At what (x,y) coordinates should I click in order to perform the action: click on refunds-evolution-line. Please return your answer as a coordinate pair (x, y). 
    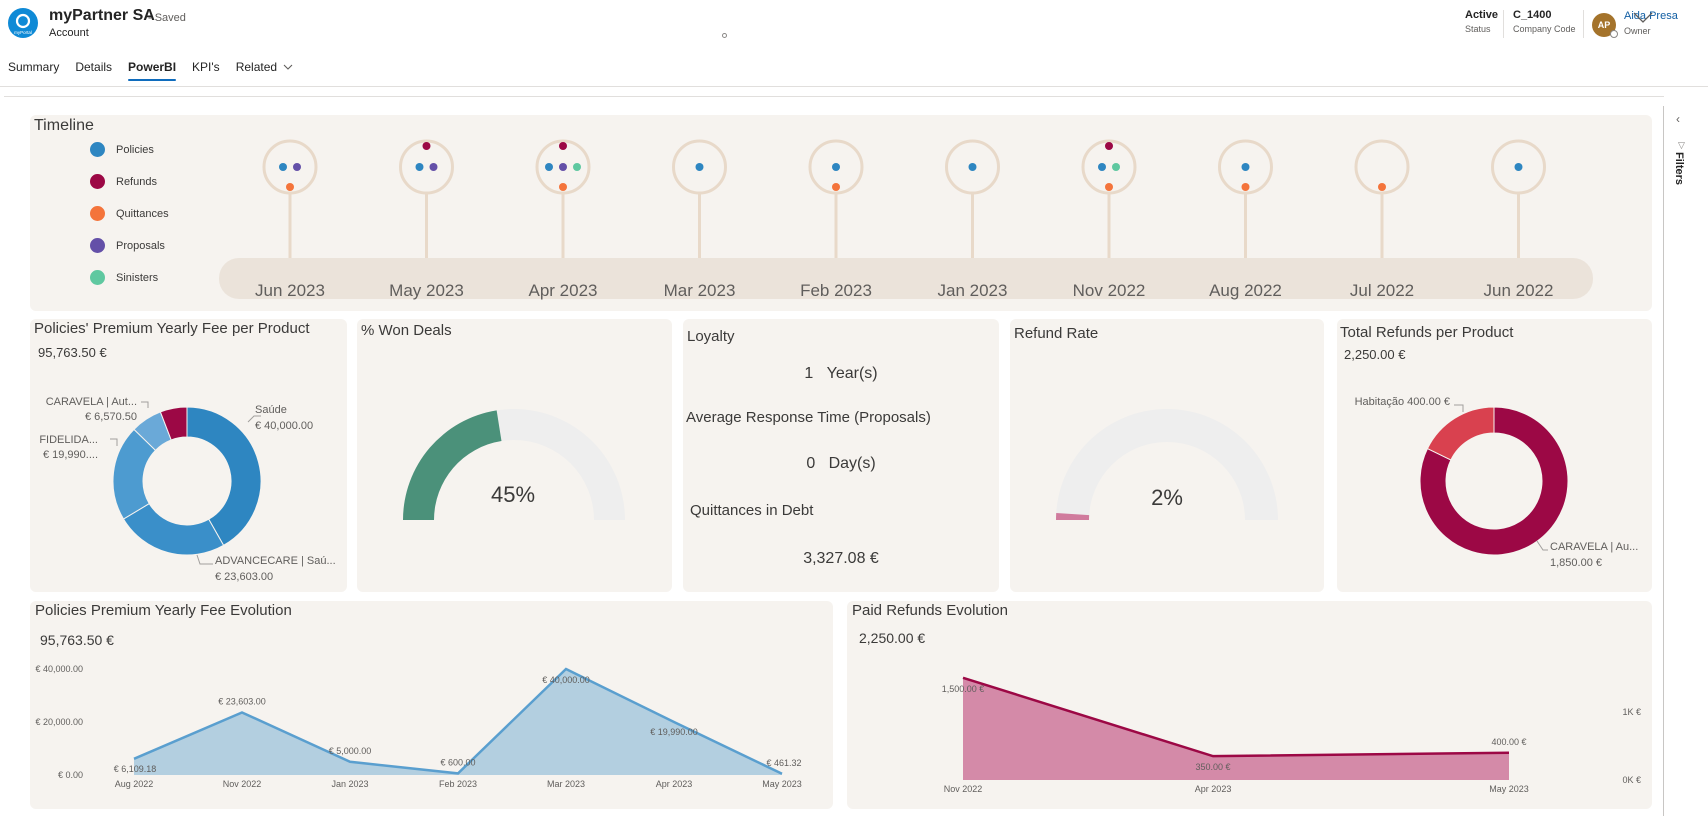
    Looking at the image, I should click on (1236, 717).